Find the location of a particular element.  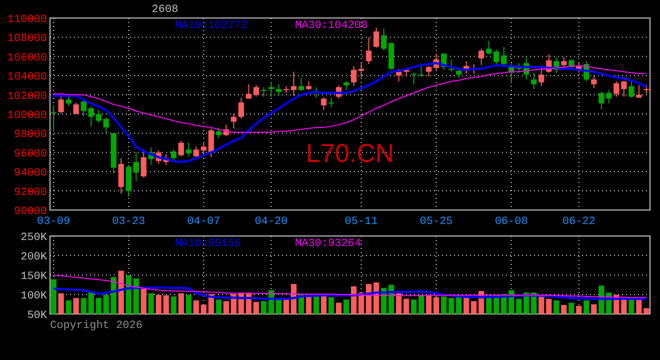

y-tick-label: 104000 is located at coordinates (27, 78).